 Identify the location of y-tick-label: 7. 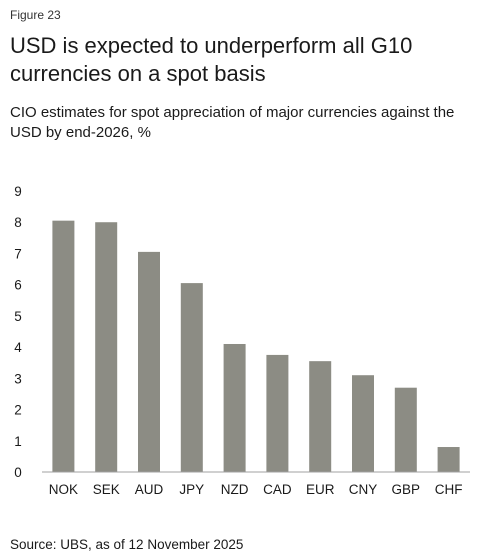
(18, 253).